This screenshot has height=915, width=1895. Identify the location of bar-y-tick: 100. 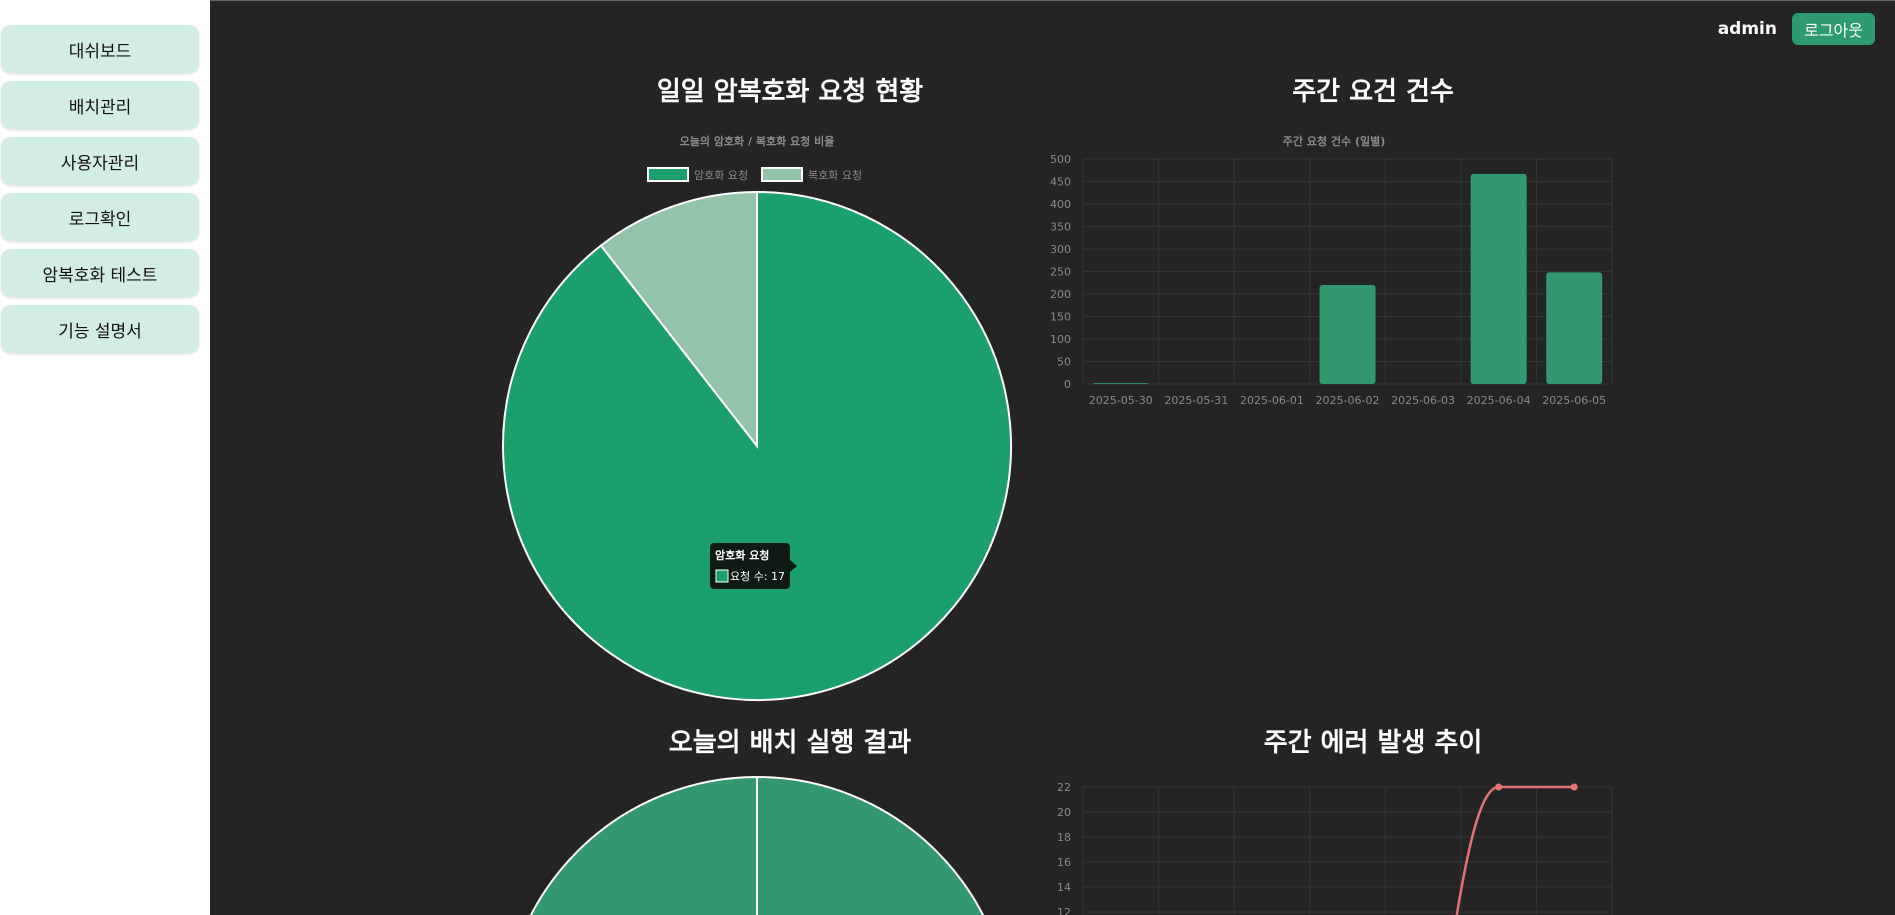
(1060, 339).